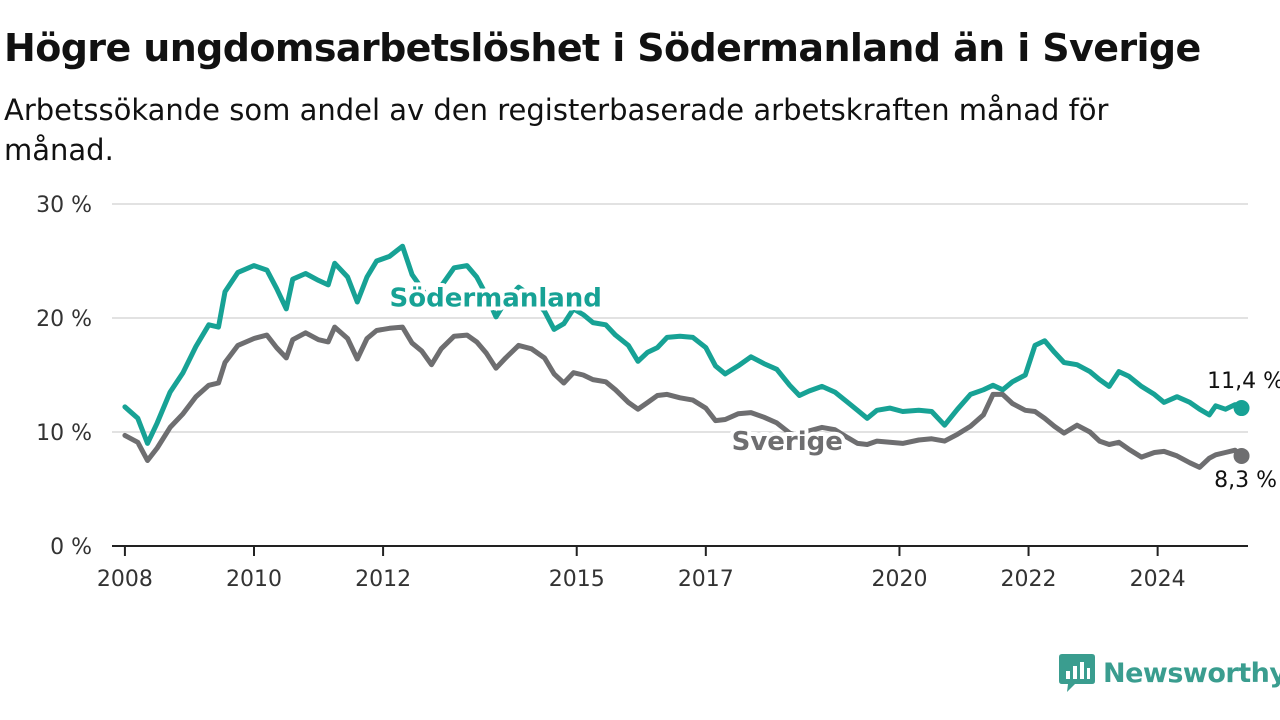 The image size is (1280, 720). I want to click on x-tick-label: 2008, so click(125, 579).